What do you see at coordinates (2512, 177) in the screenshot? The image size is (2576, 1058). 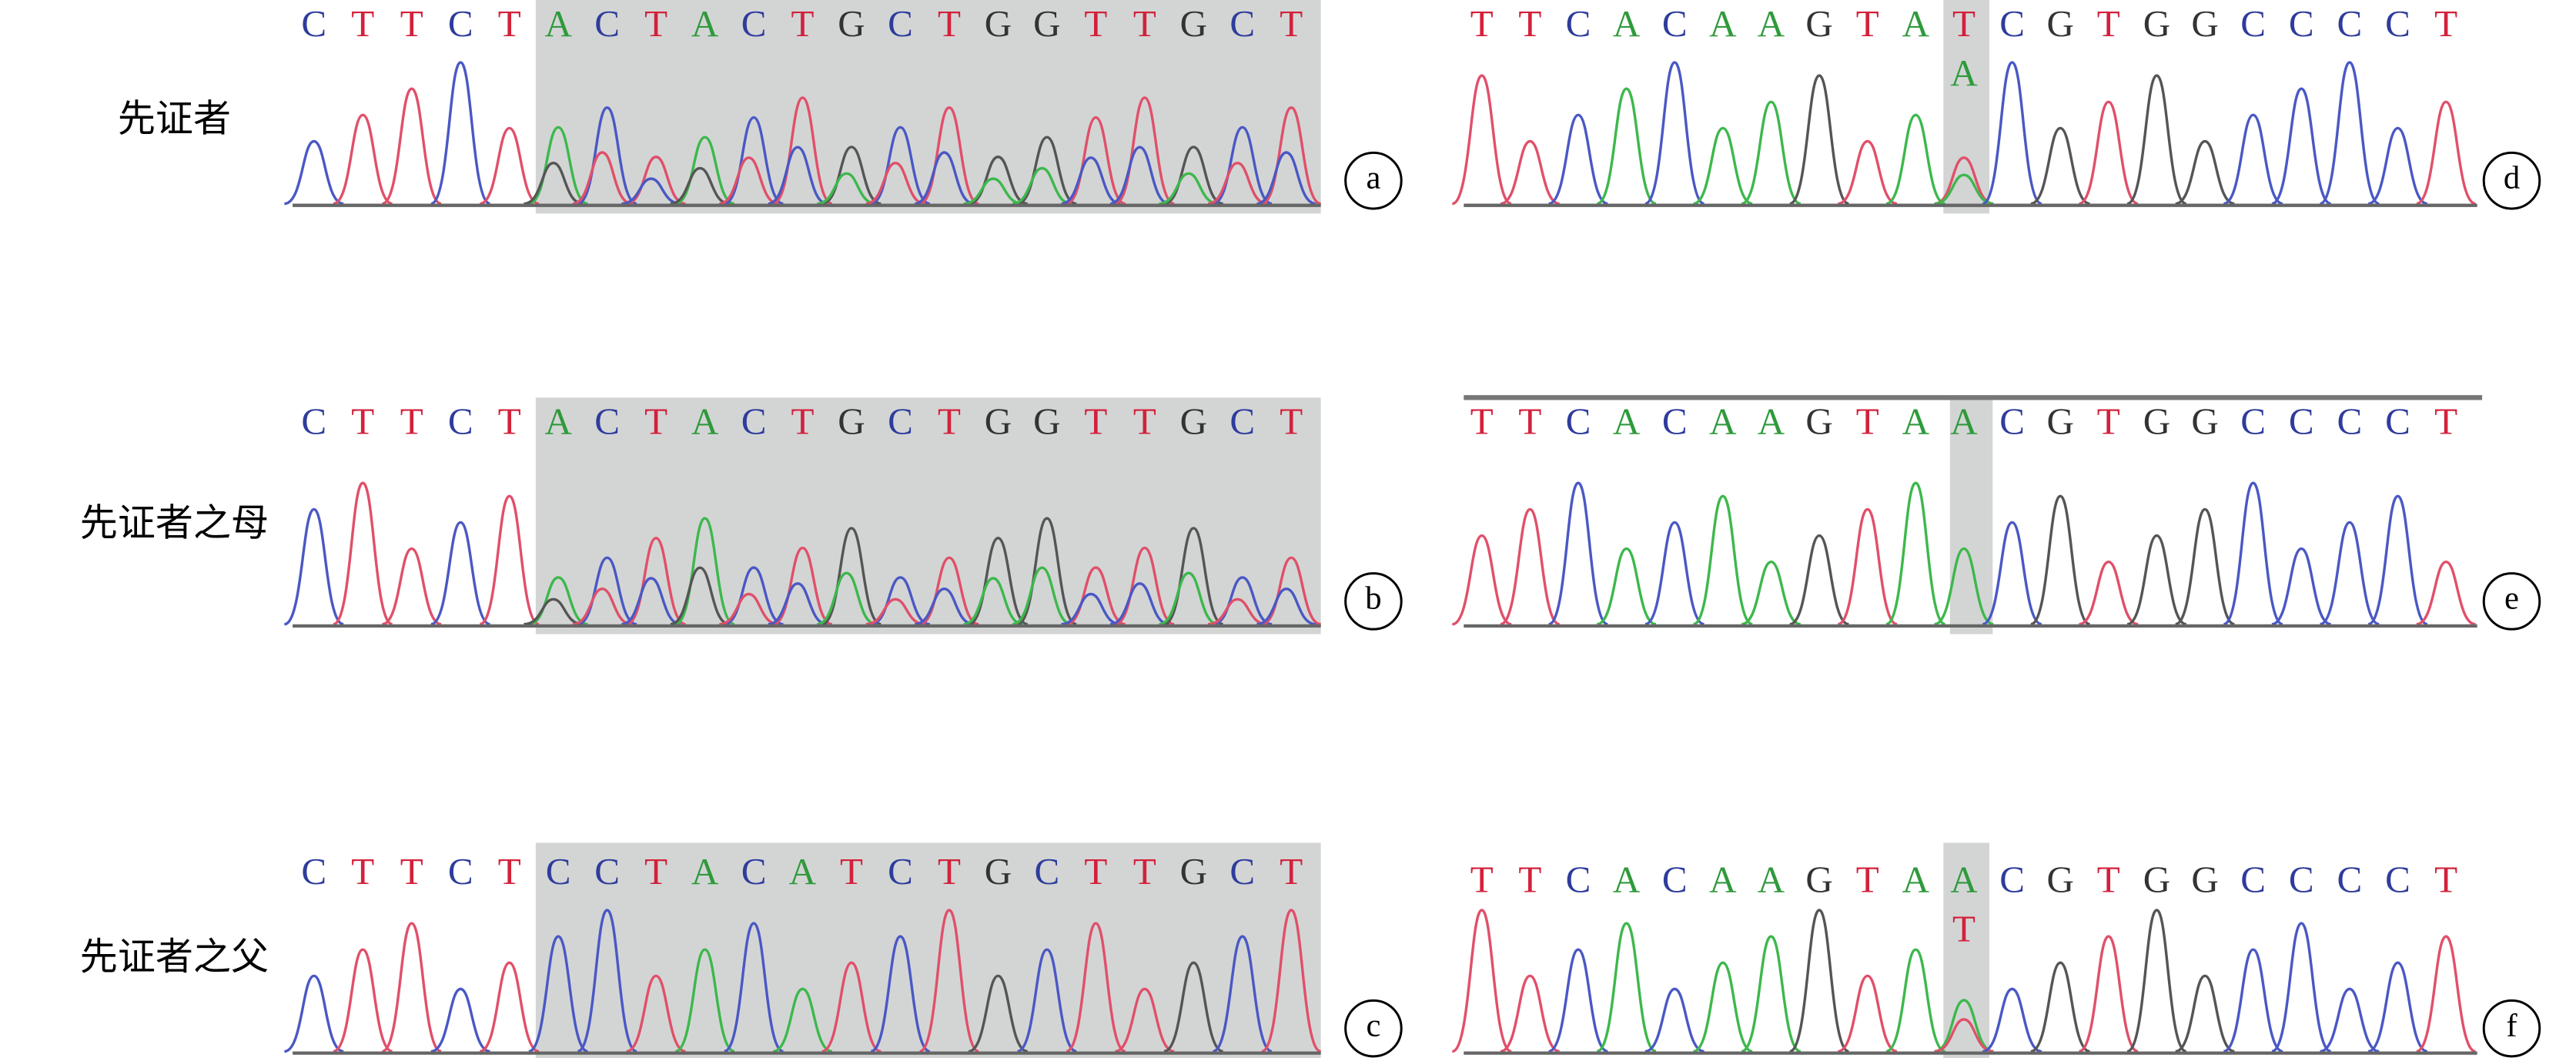 I see `panel-letter: d` at bounding box center [2512, 177].